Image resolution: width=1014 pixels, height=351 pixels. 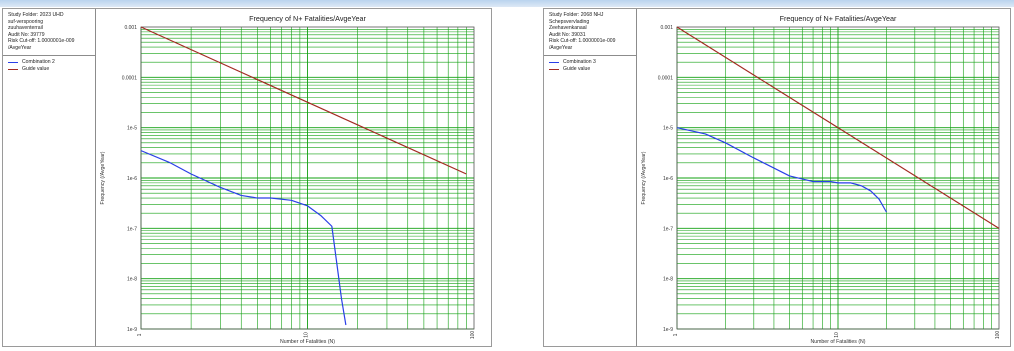 What do you see at coordinates (36, 15) in the screenshot?
I see `study-folder-line: Study Folder: 2023 UHD` at bounding box center [36, 15].